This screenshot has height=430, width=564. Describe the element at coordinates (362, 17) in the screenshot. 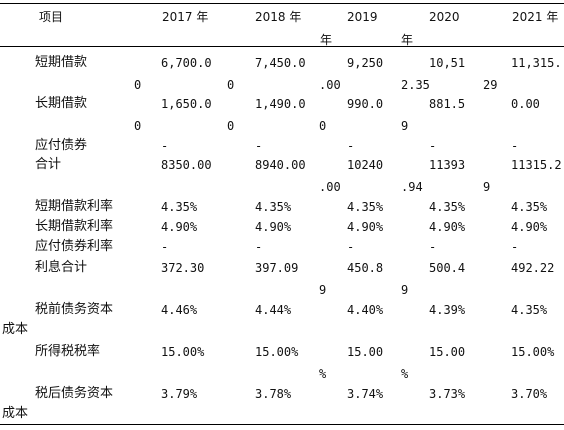

I see `header-2019: 2019` at that location.